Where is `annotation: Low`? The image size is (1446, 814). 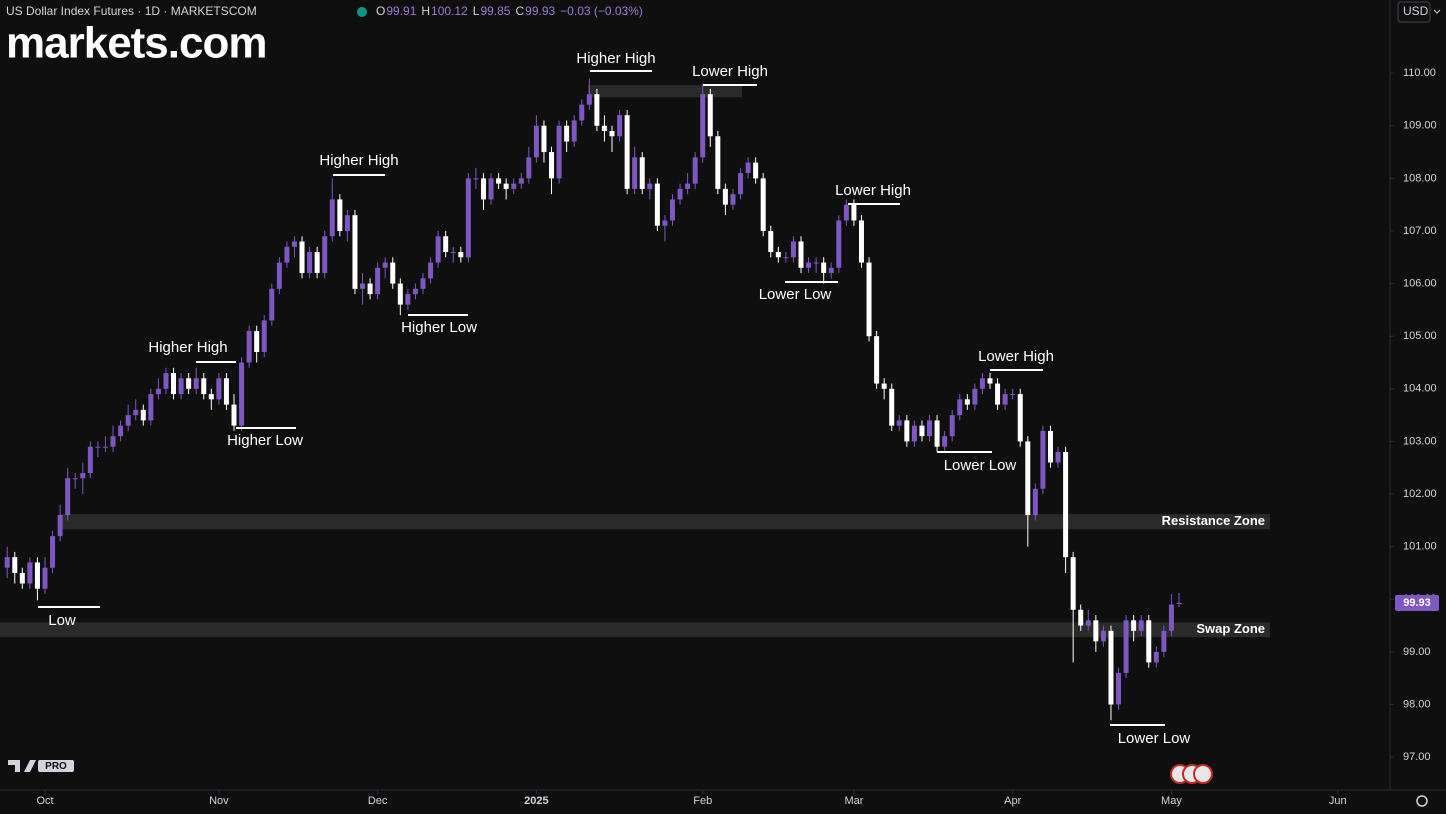
annotation: Low is located at coordinates (62, 620).